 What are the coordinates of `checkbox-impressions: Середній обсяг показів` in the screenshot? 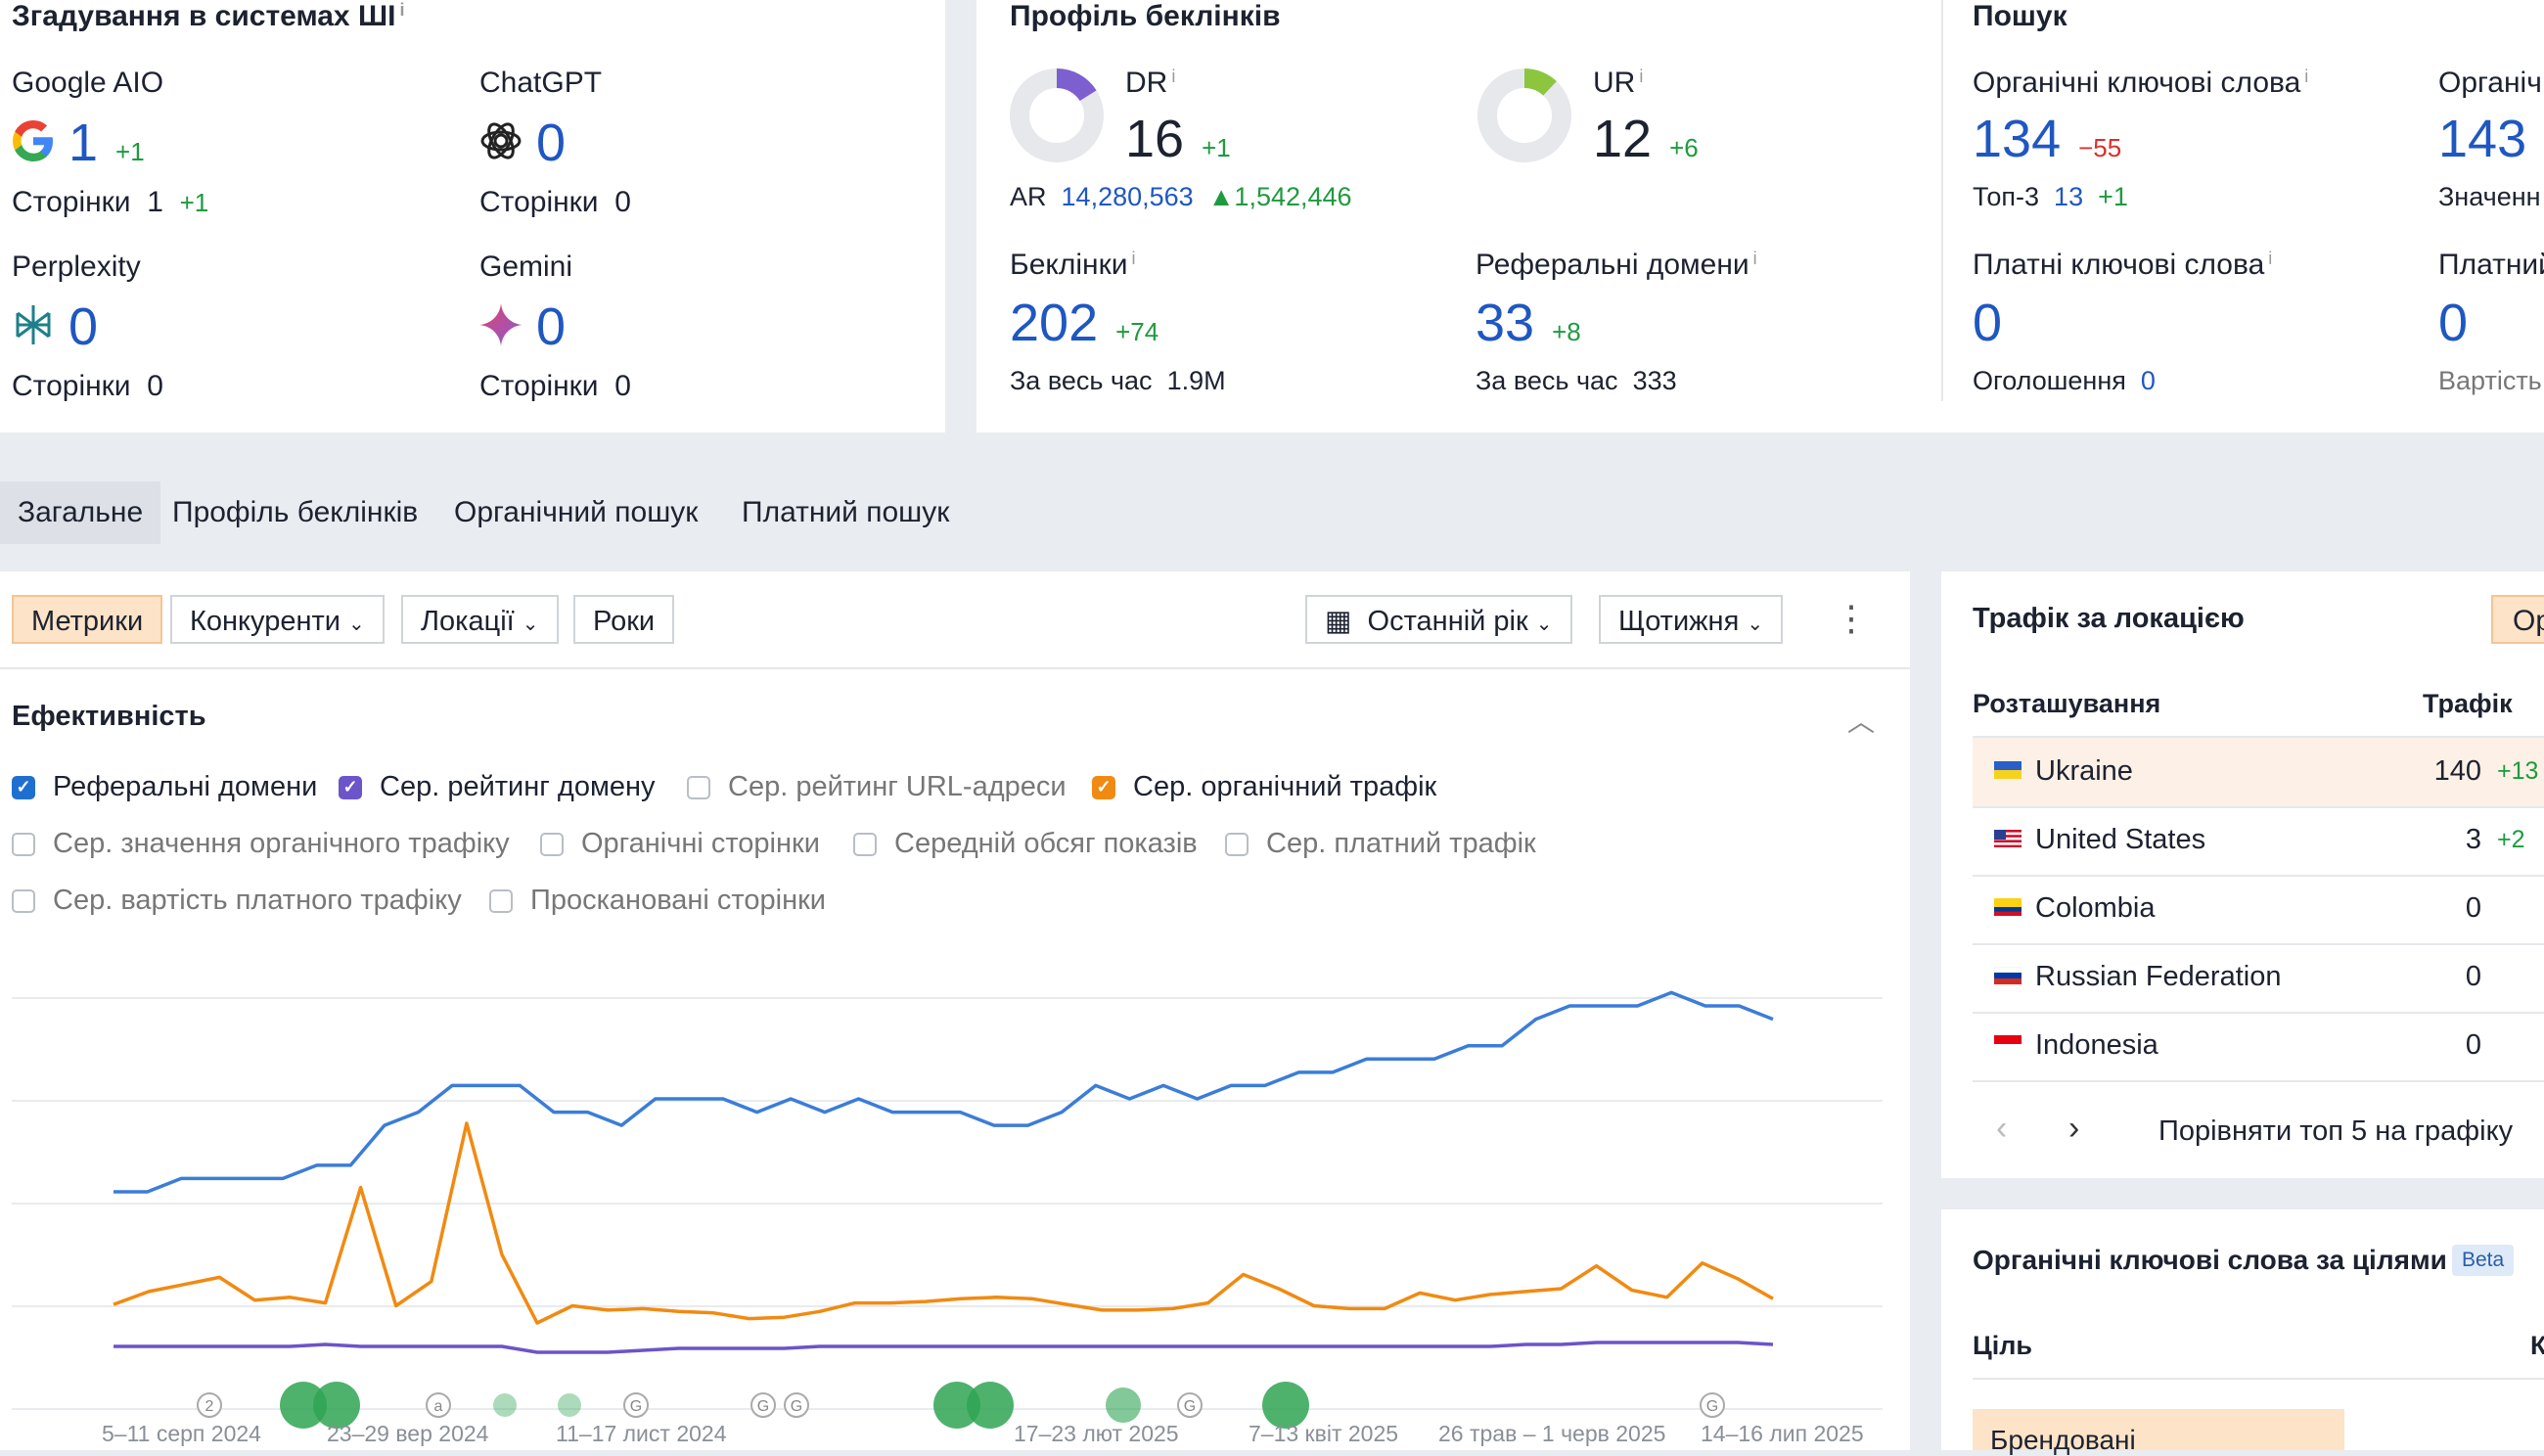 It's located at (1026, 844).